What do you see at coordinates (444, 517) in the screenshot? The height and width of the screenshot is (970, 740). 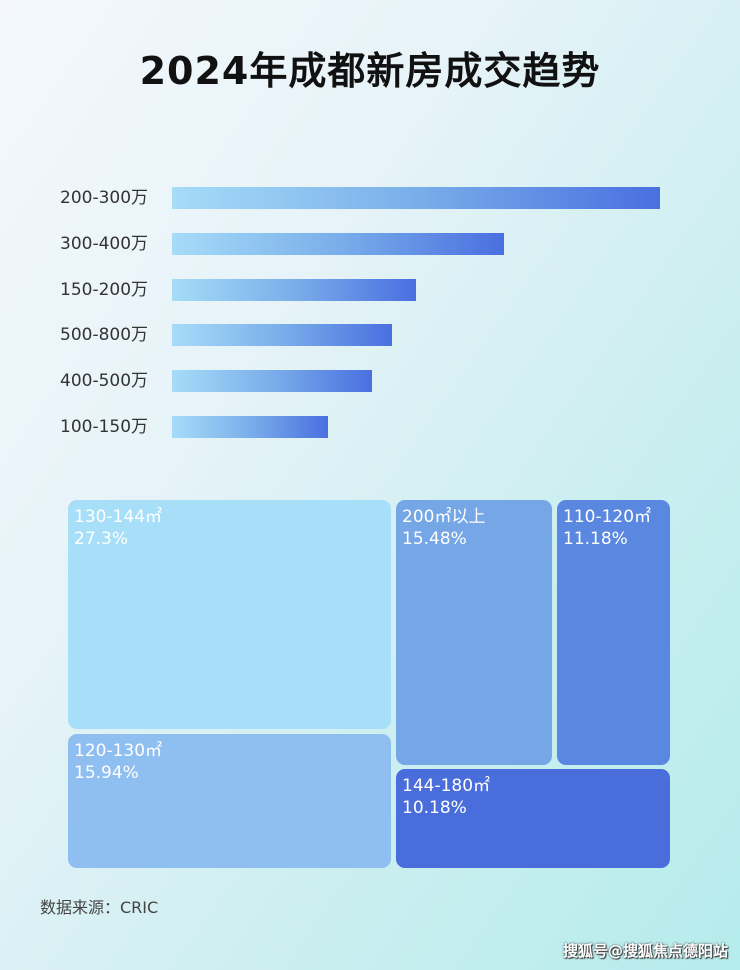 I see `tile-label: 200㎡以上` at bounding box center [444, 517].